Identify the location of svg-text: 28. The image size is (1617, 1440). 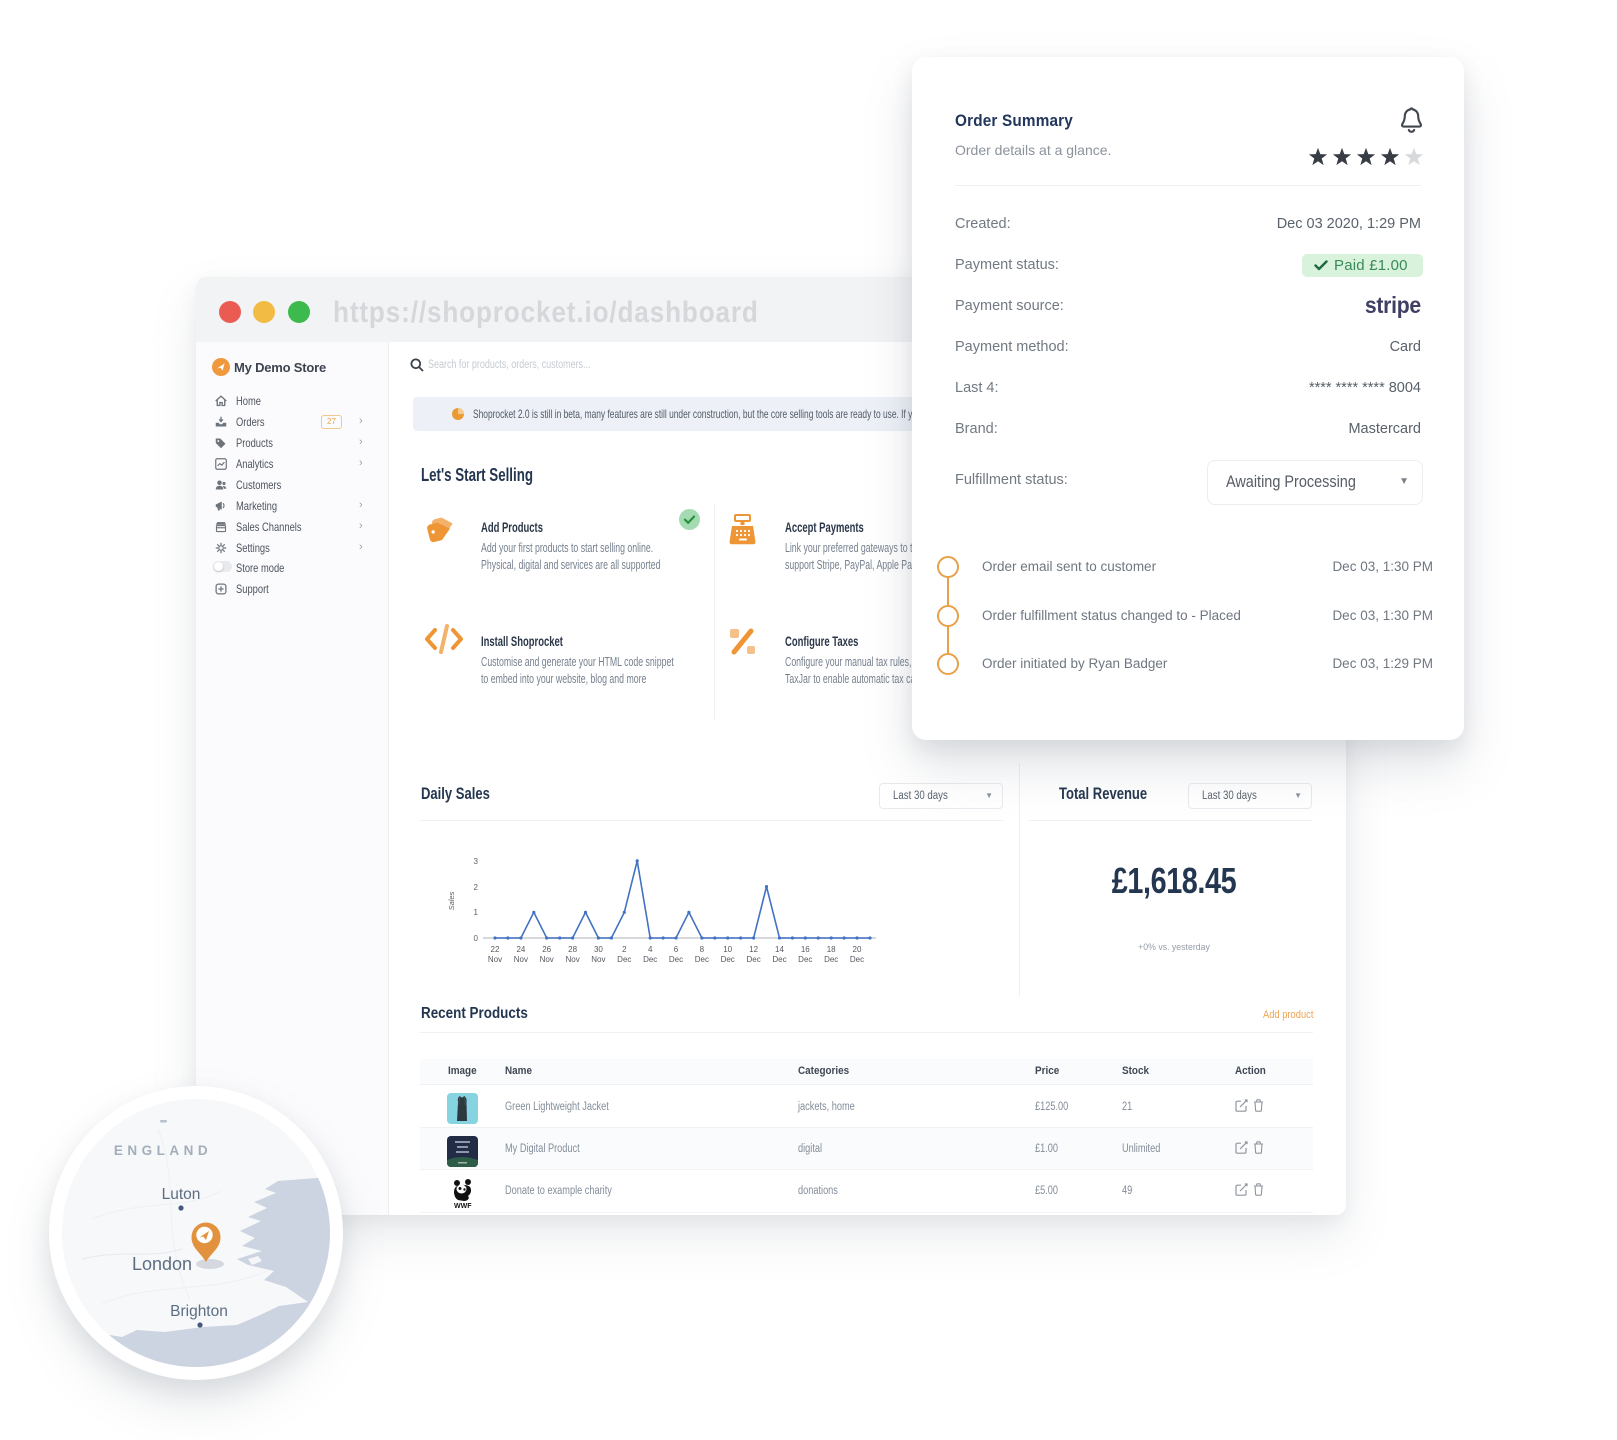
(572, 949).